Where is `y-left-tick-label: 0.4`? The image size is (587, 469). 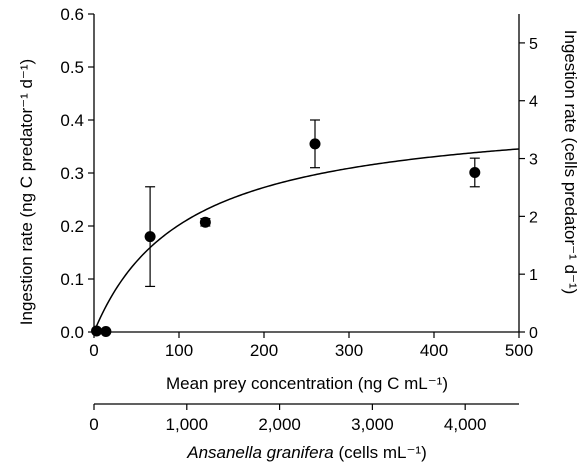 y-left-tick-label: 0.4 is located at coordinates (72, 120).